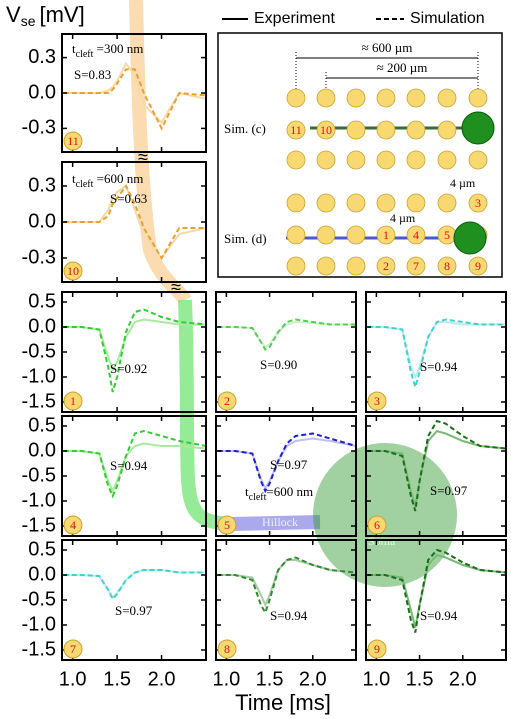 This screenshot has width=511, height=719. I want to click on y-tick-label: 0.0, so click(42, 450).